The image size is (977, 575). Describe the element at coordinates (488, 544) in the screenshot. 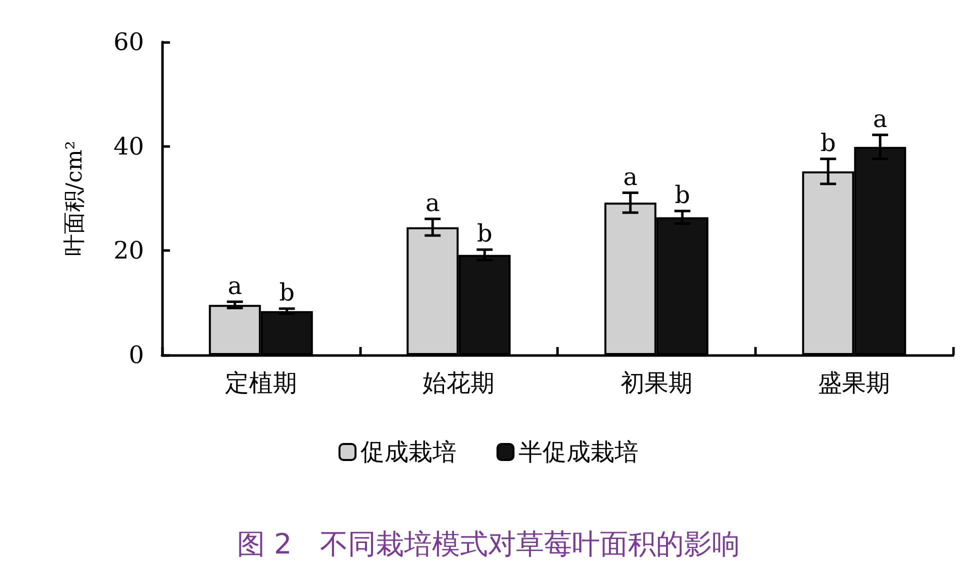

I see `text: 图 2 不同栽培模式对草莓叶面积的影响` at that location.